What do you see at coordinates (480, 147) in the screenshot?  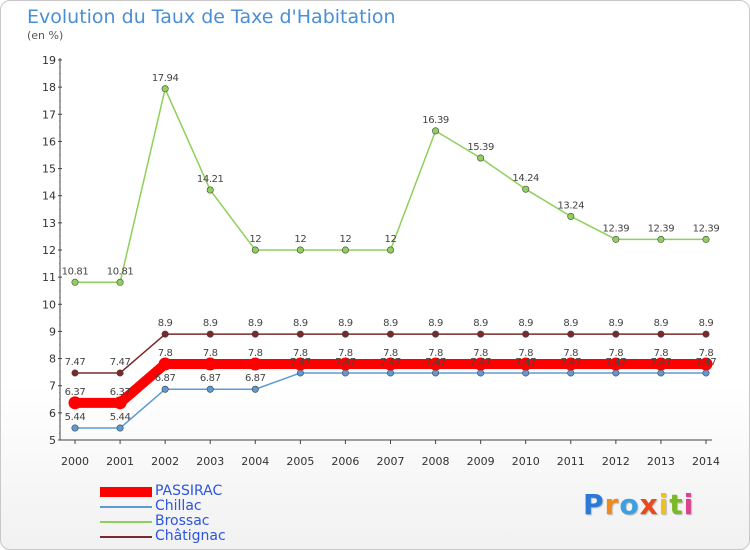 I see `data-label: 15.39` at bounding box center [480, 147].